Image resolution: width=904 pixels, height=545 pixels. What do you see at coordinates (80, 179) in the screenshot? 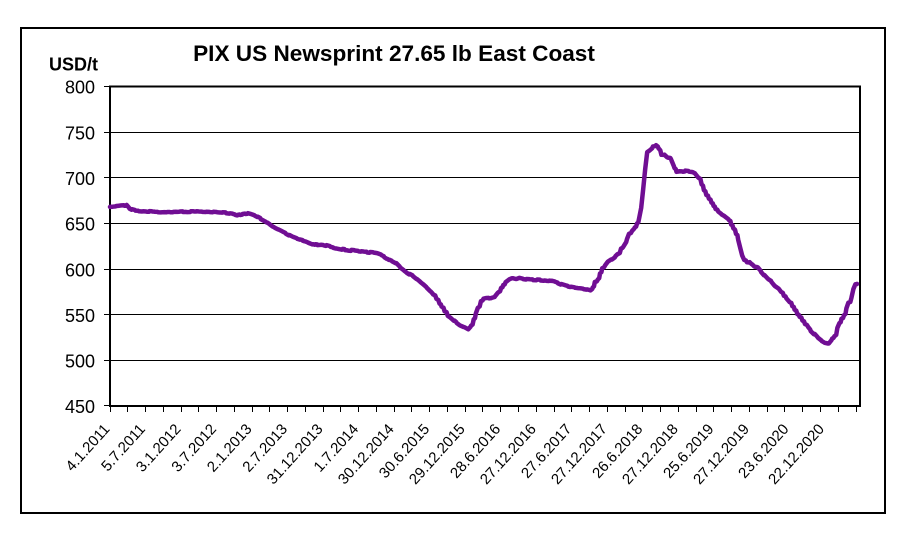
I see `svg-text: 700` at bounding box center [80, 179].